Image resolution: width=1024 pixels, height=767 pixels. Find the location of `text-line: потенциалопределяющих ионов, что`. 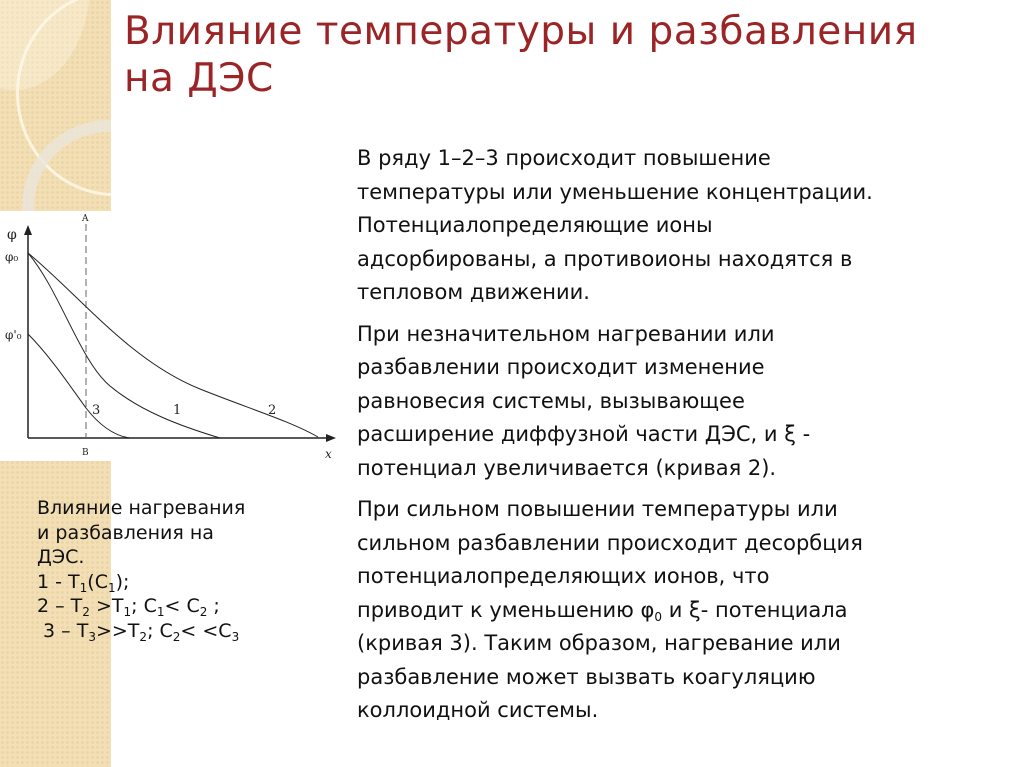

text-line: потенциалопределяющих ионов, что is located at coordinates (687, 577).